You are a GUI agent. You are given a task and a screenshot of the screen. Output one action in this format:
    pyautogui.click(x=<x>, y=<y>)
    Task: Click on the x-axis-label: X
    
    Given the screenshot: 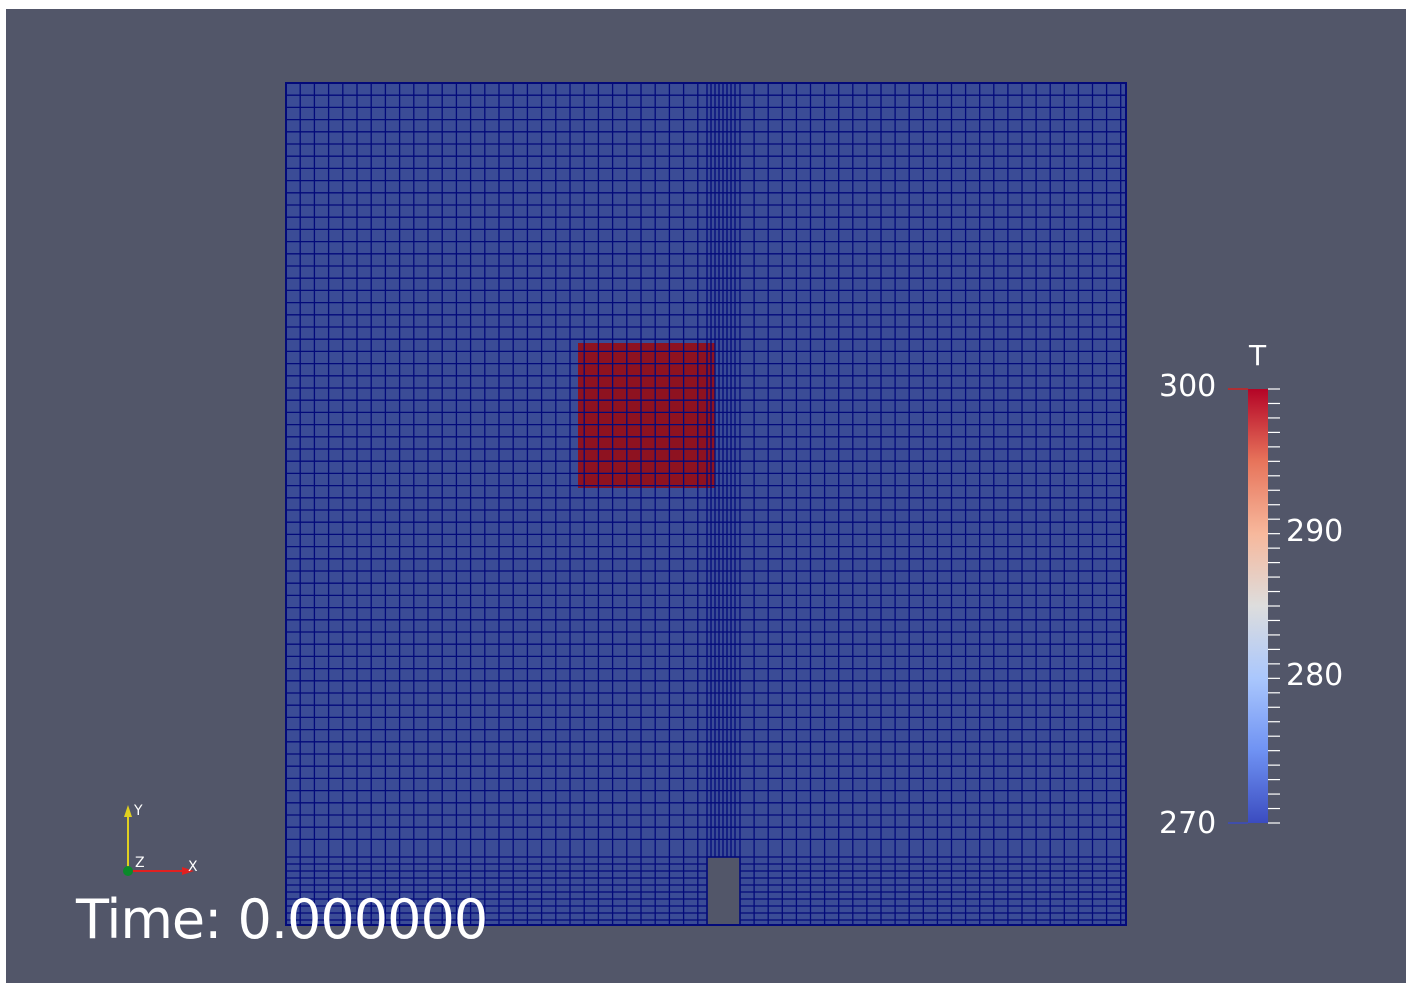 What is the action you would take?
    pyautogui.click(x=193, y=867)
    